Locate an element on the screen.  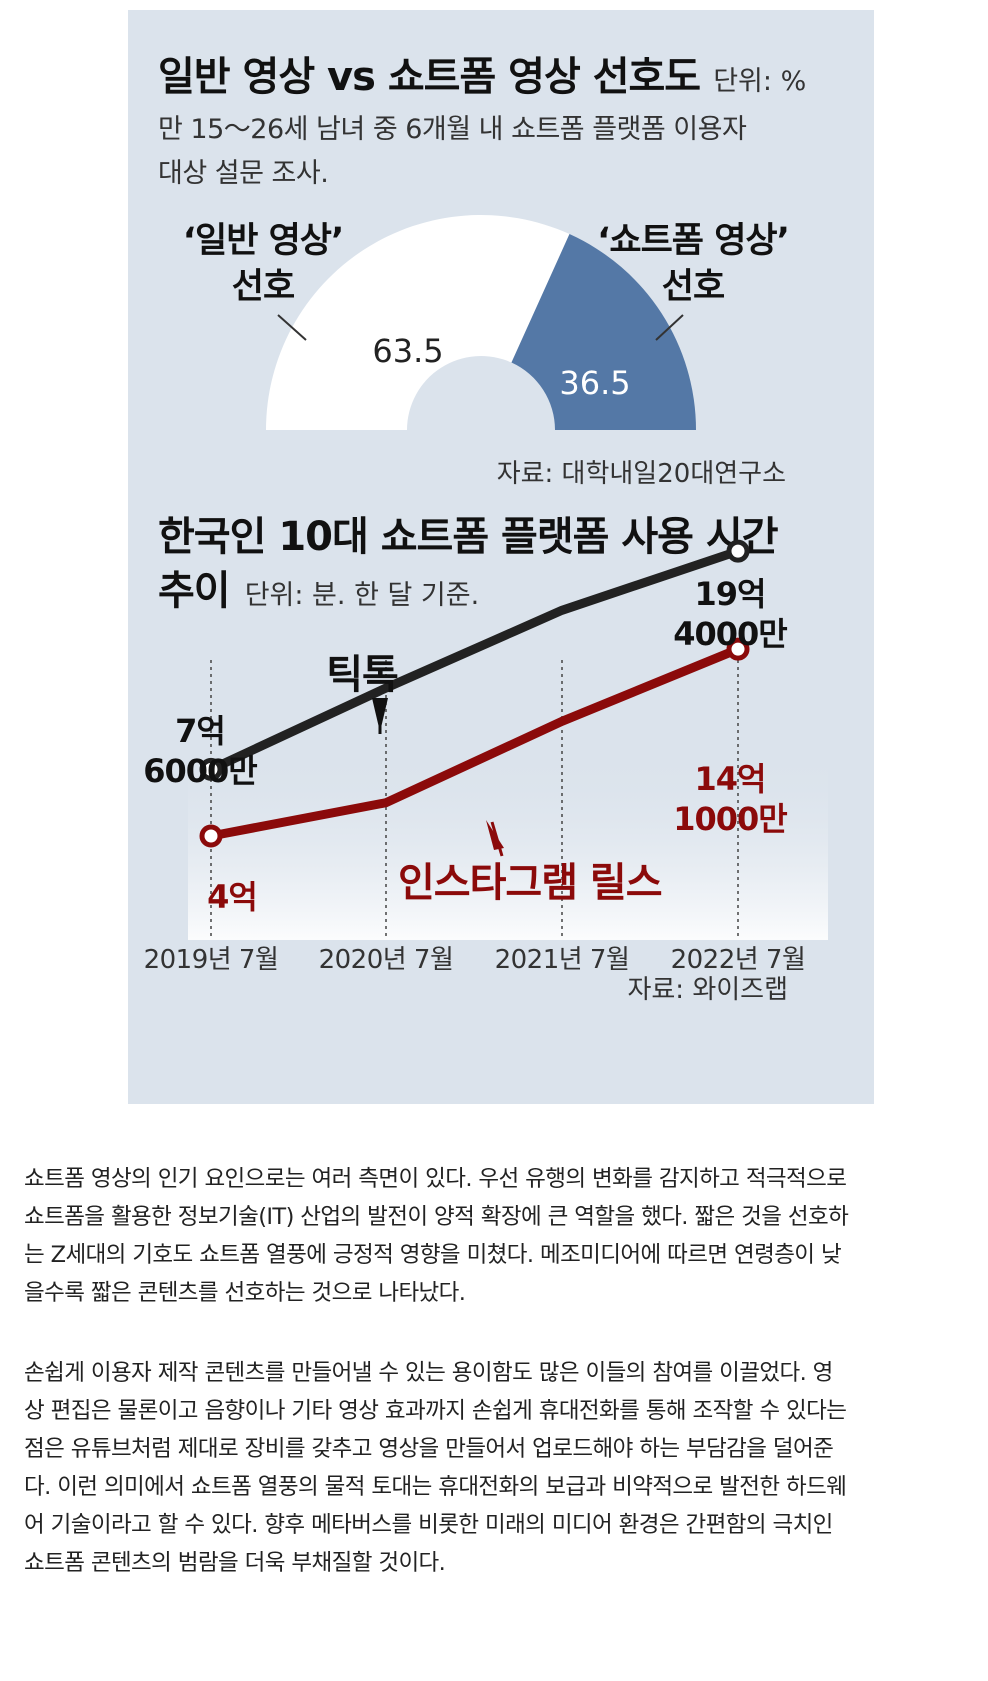
slice-leader-general is located at coordinates (292, 327).